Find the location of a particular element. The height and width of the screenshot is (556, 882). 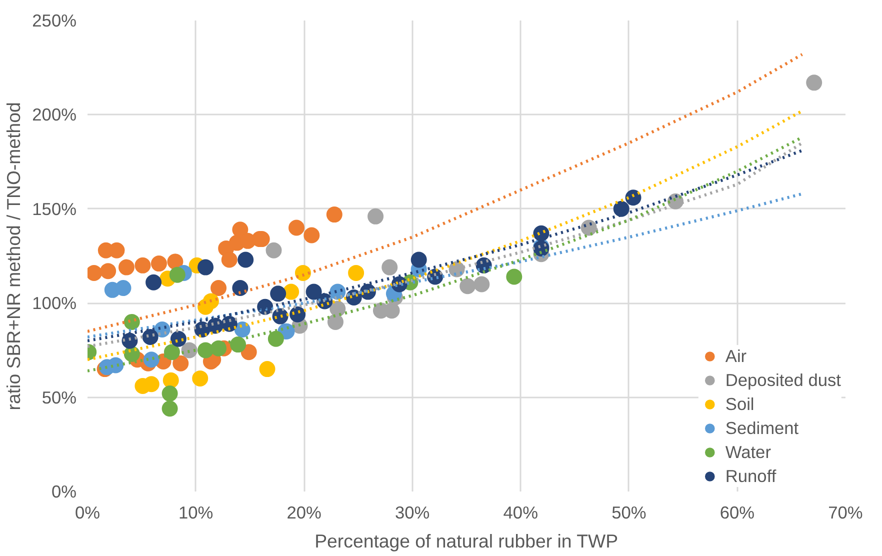

legend-label: Soil is located at coordinates (739, 404).